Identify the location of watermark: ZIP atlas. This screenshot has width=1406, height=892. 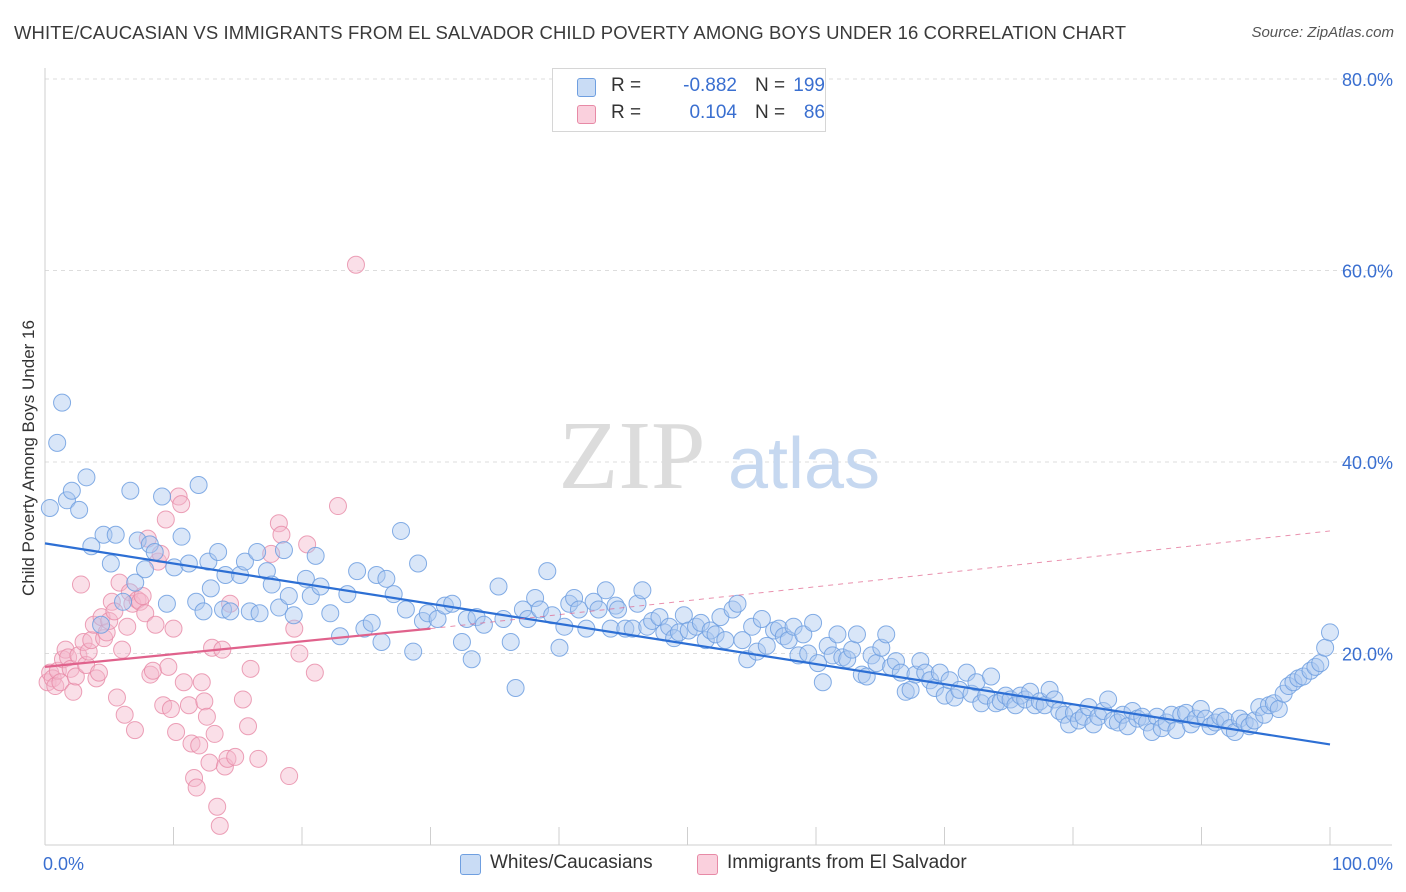
(720, 456).